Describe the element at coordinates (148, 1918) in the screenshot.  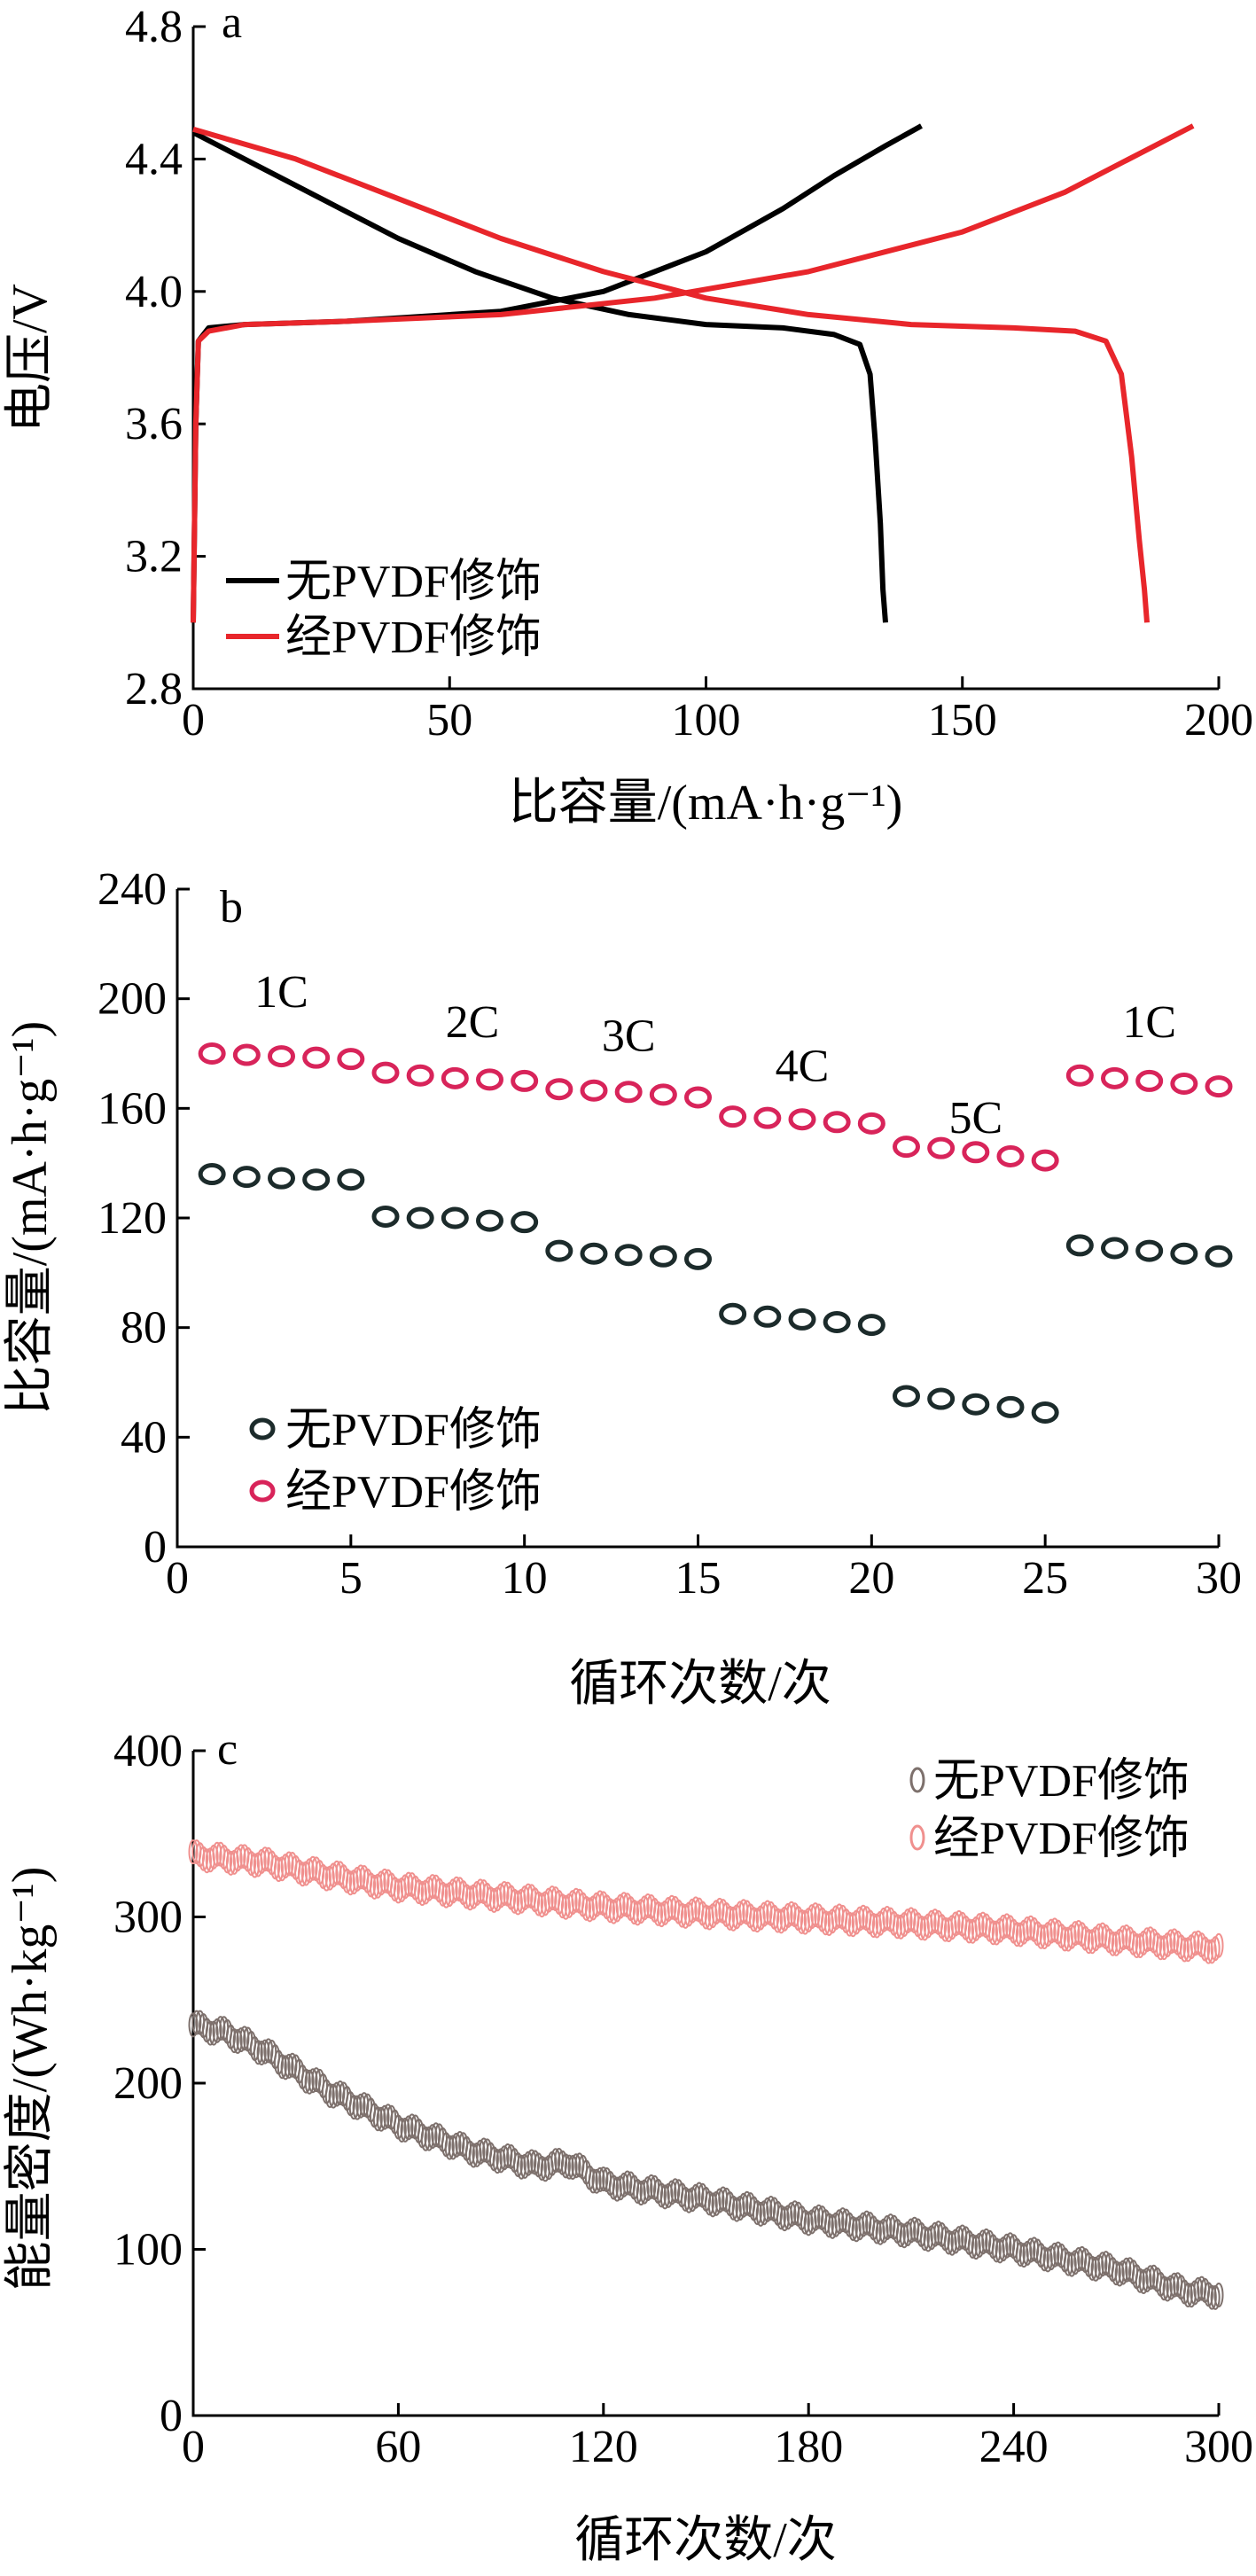
I see `y-tick-label: 300` at that location.